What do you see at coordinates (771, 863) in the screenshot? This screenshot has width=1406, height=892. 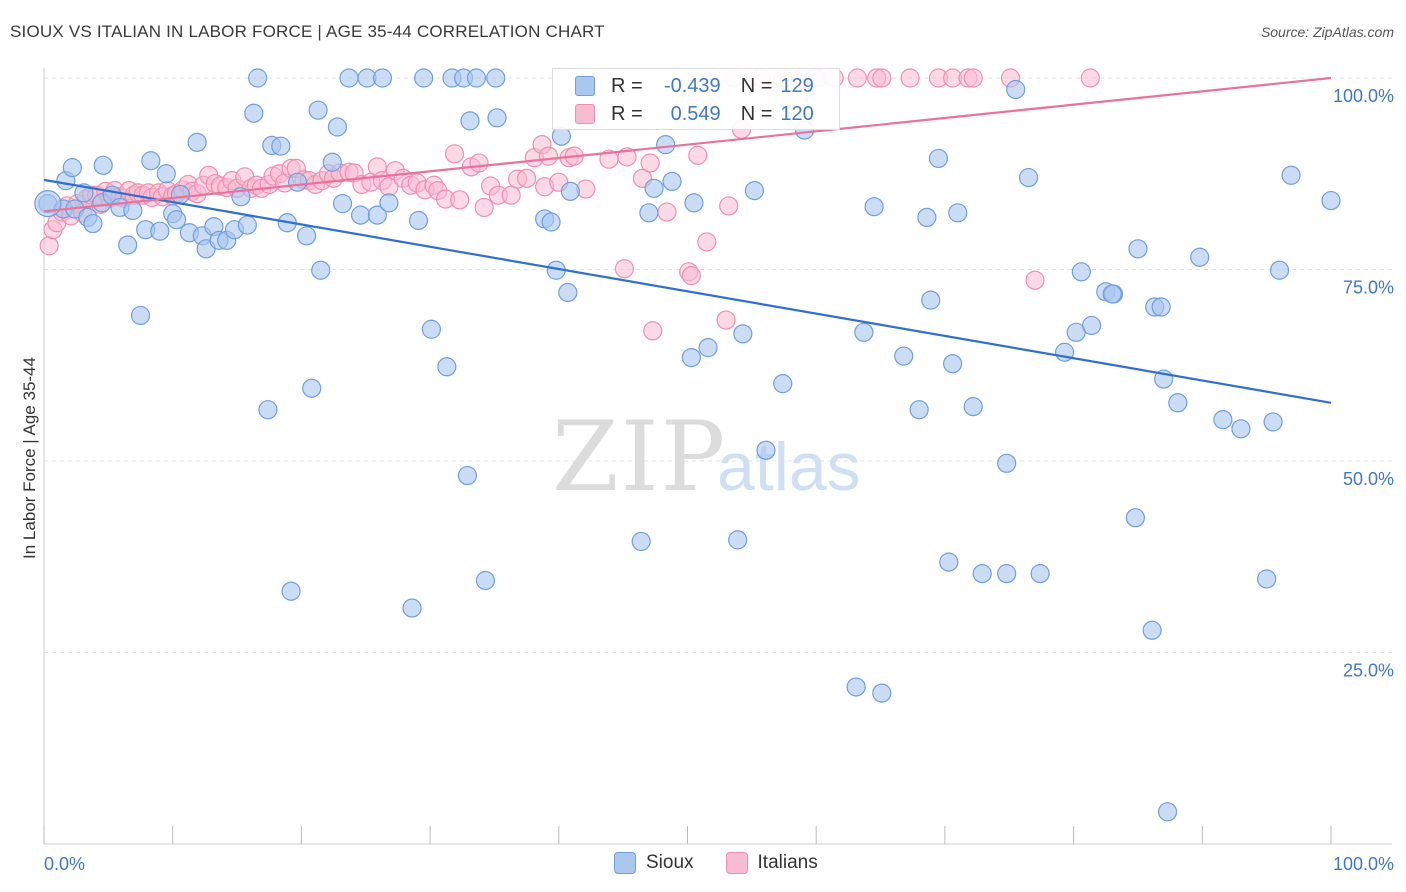 I see `legend-item-italians: Italians` at bounding box center [771, 863].